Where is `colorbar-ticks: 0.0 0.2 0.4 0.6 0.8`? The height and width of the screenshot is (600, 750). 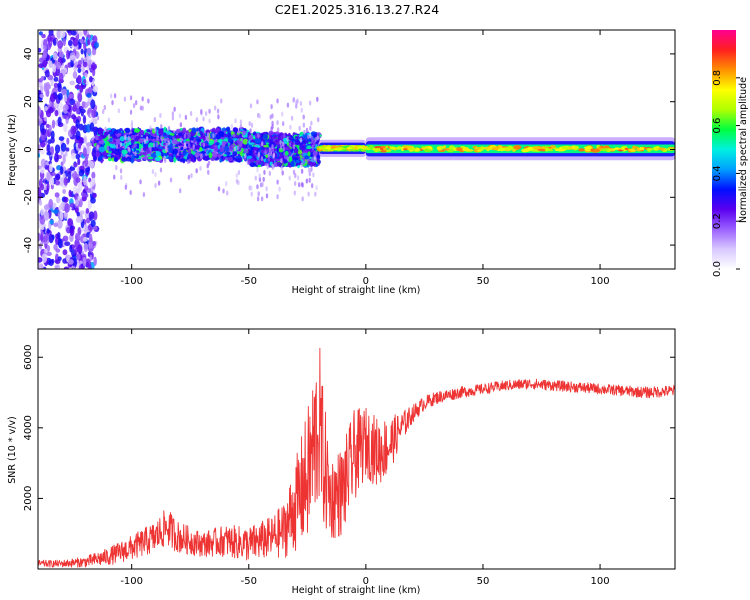 colorbar-ticks: 0.0 0.2 0.4 0.6 0.8 is located at coordinates (726, 173).